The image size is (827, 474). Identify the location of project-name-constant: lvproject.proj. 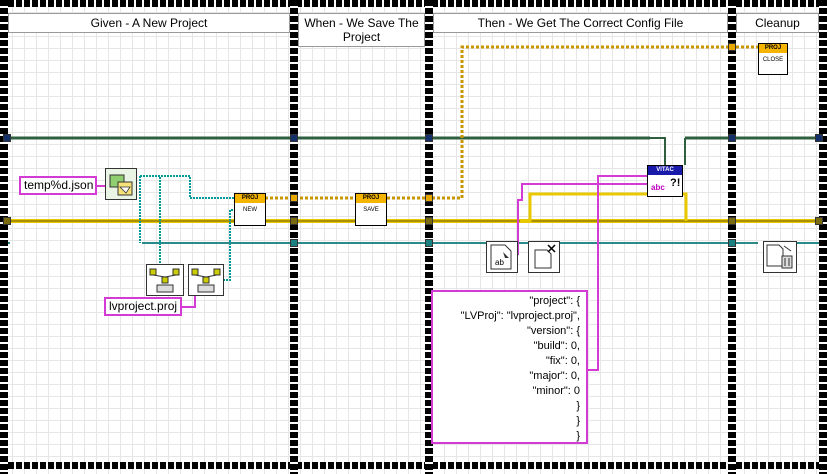
(143, 306).